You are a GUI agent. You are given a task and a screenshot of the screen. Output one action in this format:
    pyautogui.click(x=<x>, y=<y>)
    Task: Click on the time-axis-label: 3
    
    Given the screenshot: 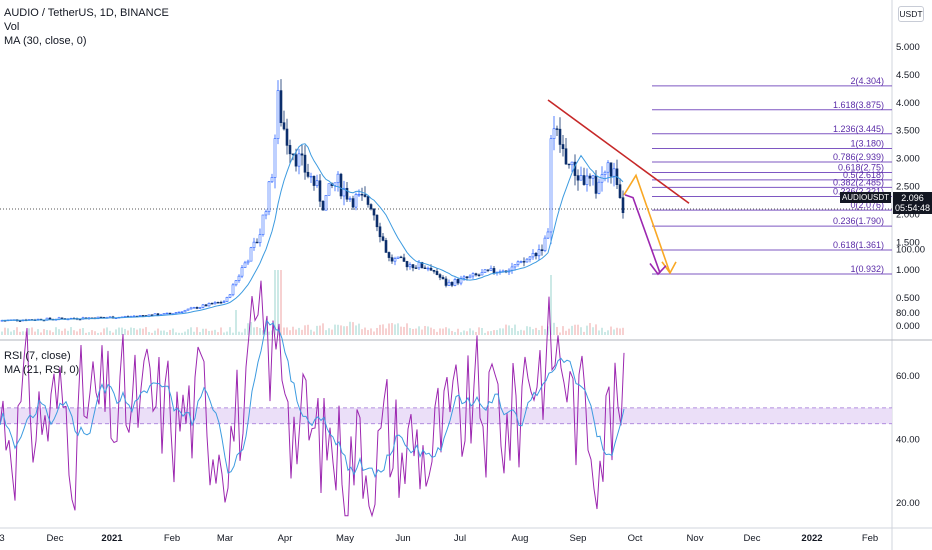 What is the action you would take?
    pyautogui.click(x=2, y=538)
    